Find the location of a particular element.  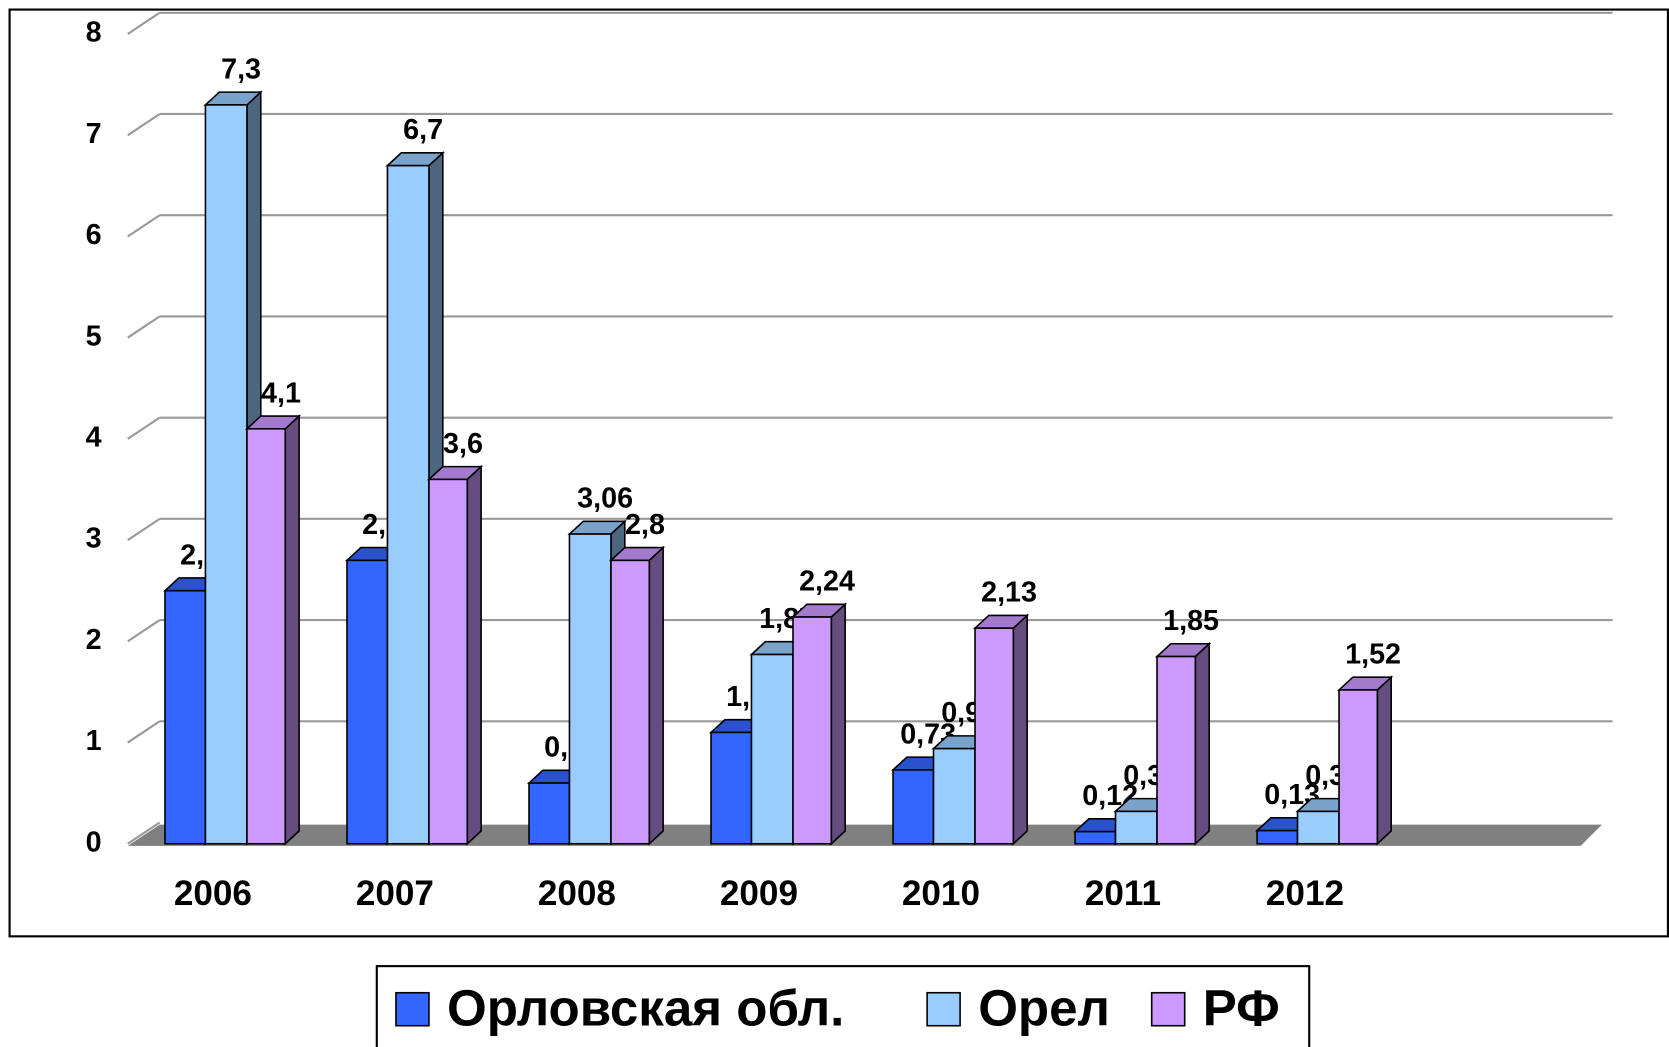

y-tick-label: 6 is located at coordinates (94, 235).